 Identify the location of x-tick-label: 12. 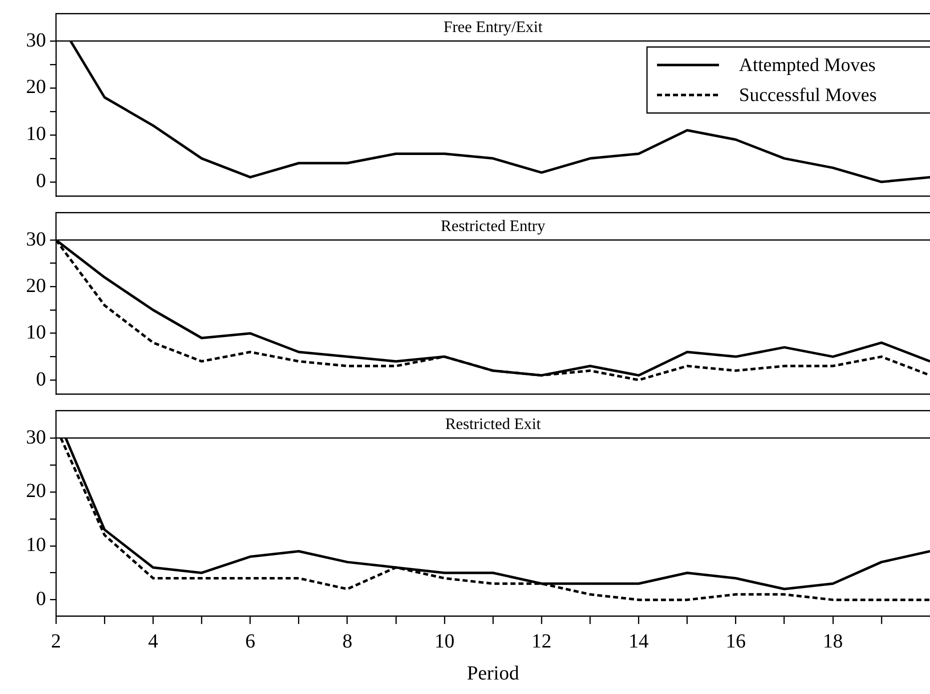
(542, 641).